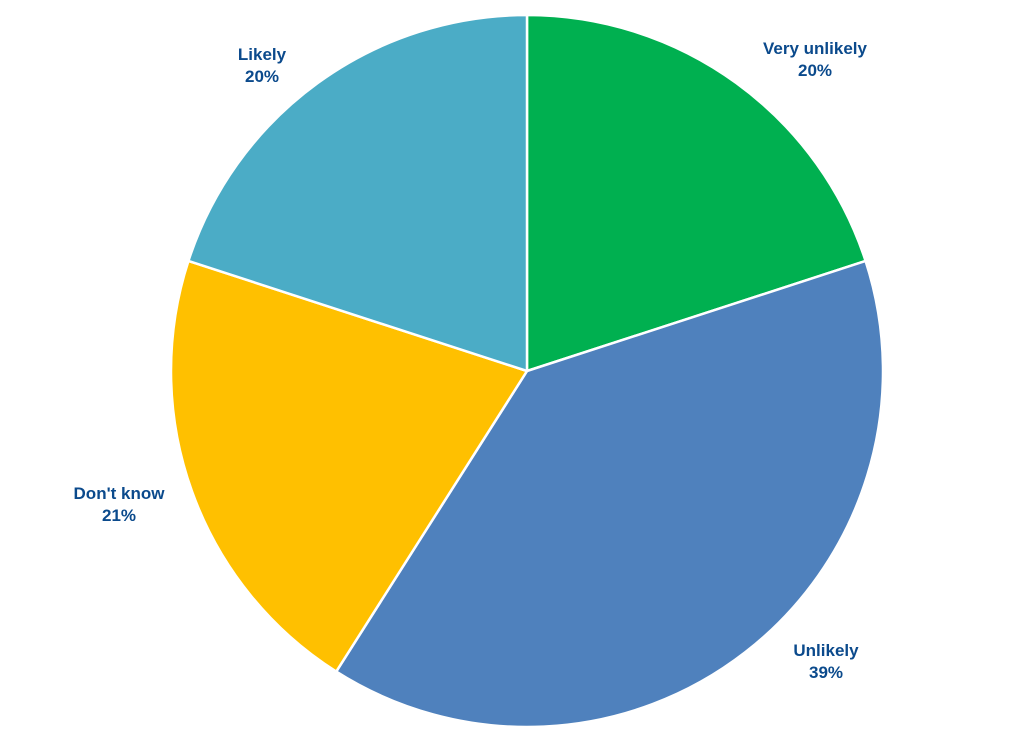 This screenshot has width=1010, height=740. Describe the element at coordinates (815, 70) in the screenshot. I see `slice-value-very-unlikely: 20%` at that location.